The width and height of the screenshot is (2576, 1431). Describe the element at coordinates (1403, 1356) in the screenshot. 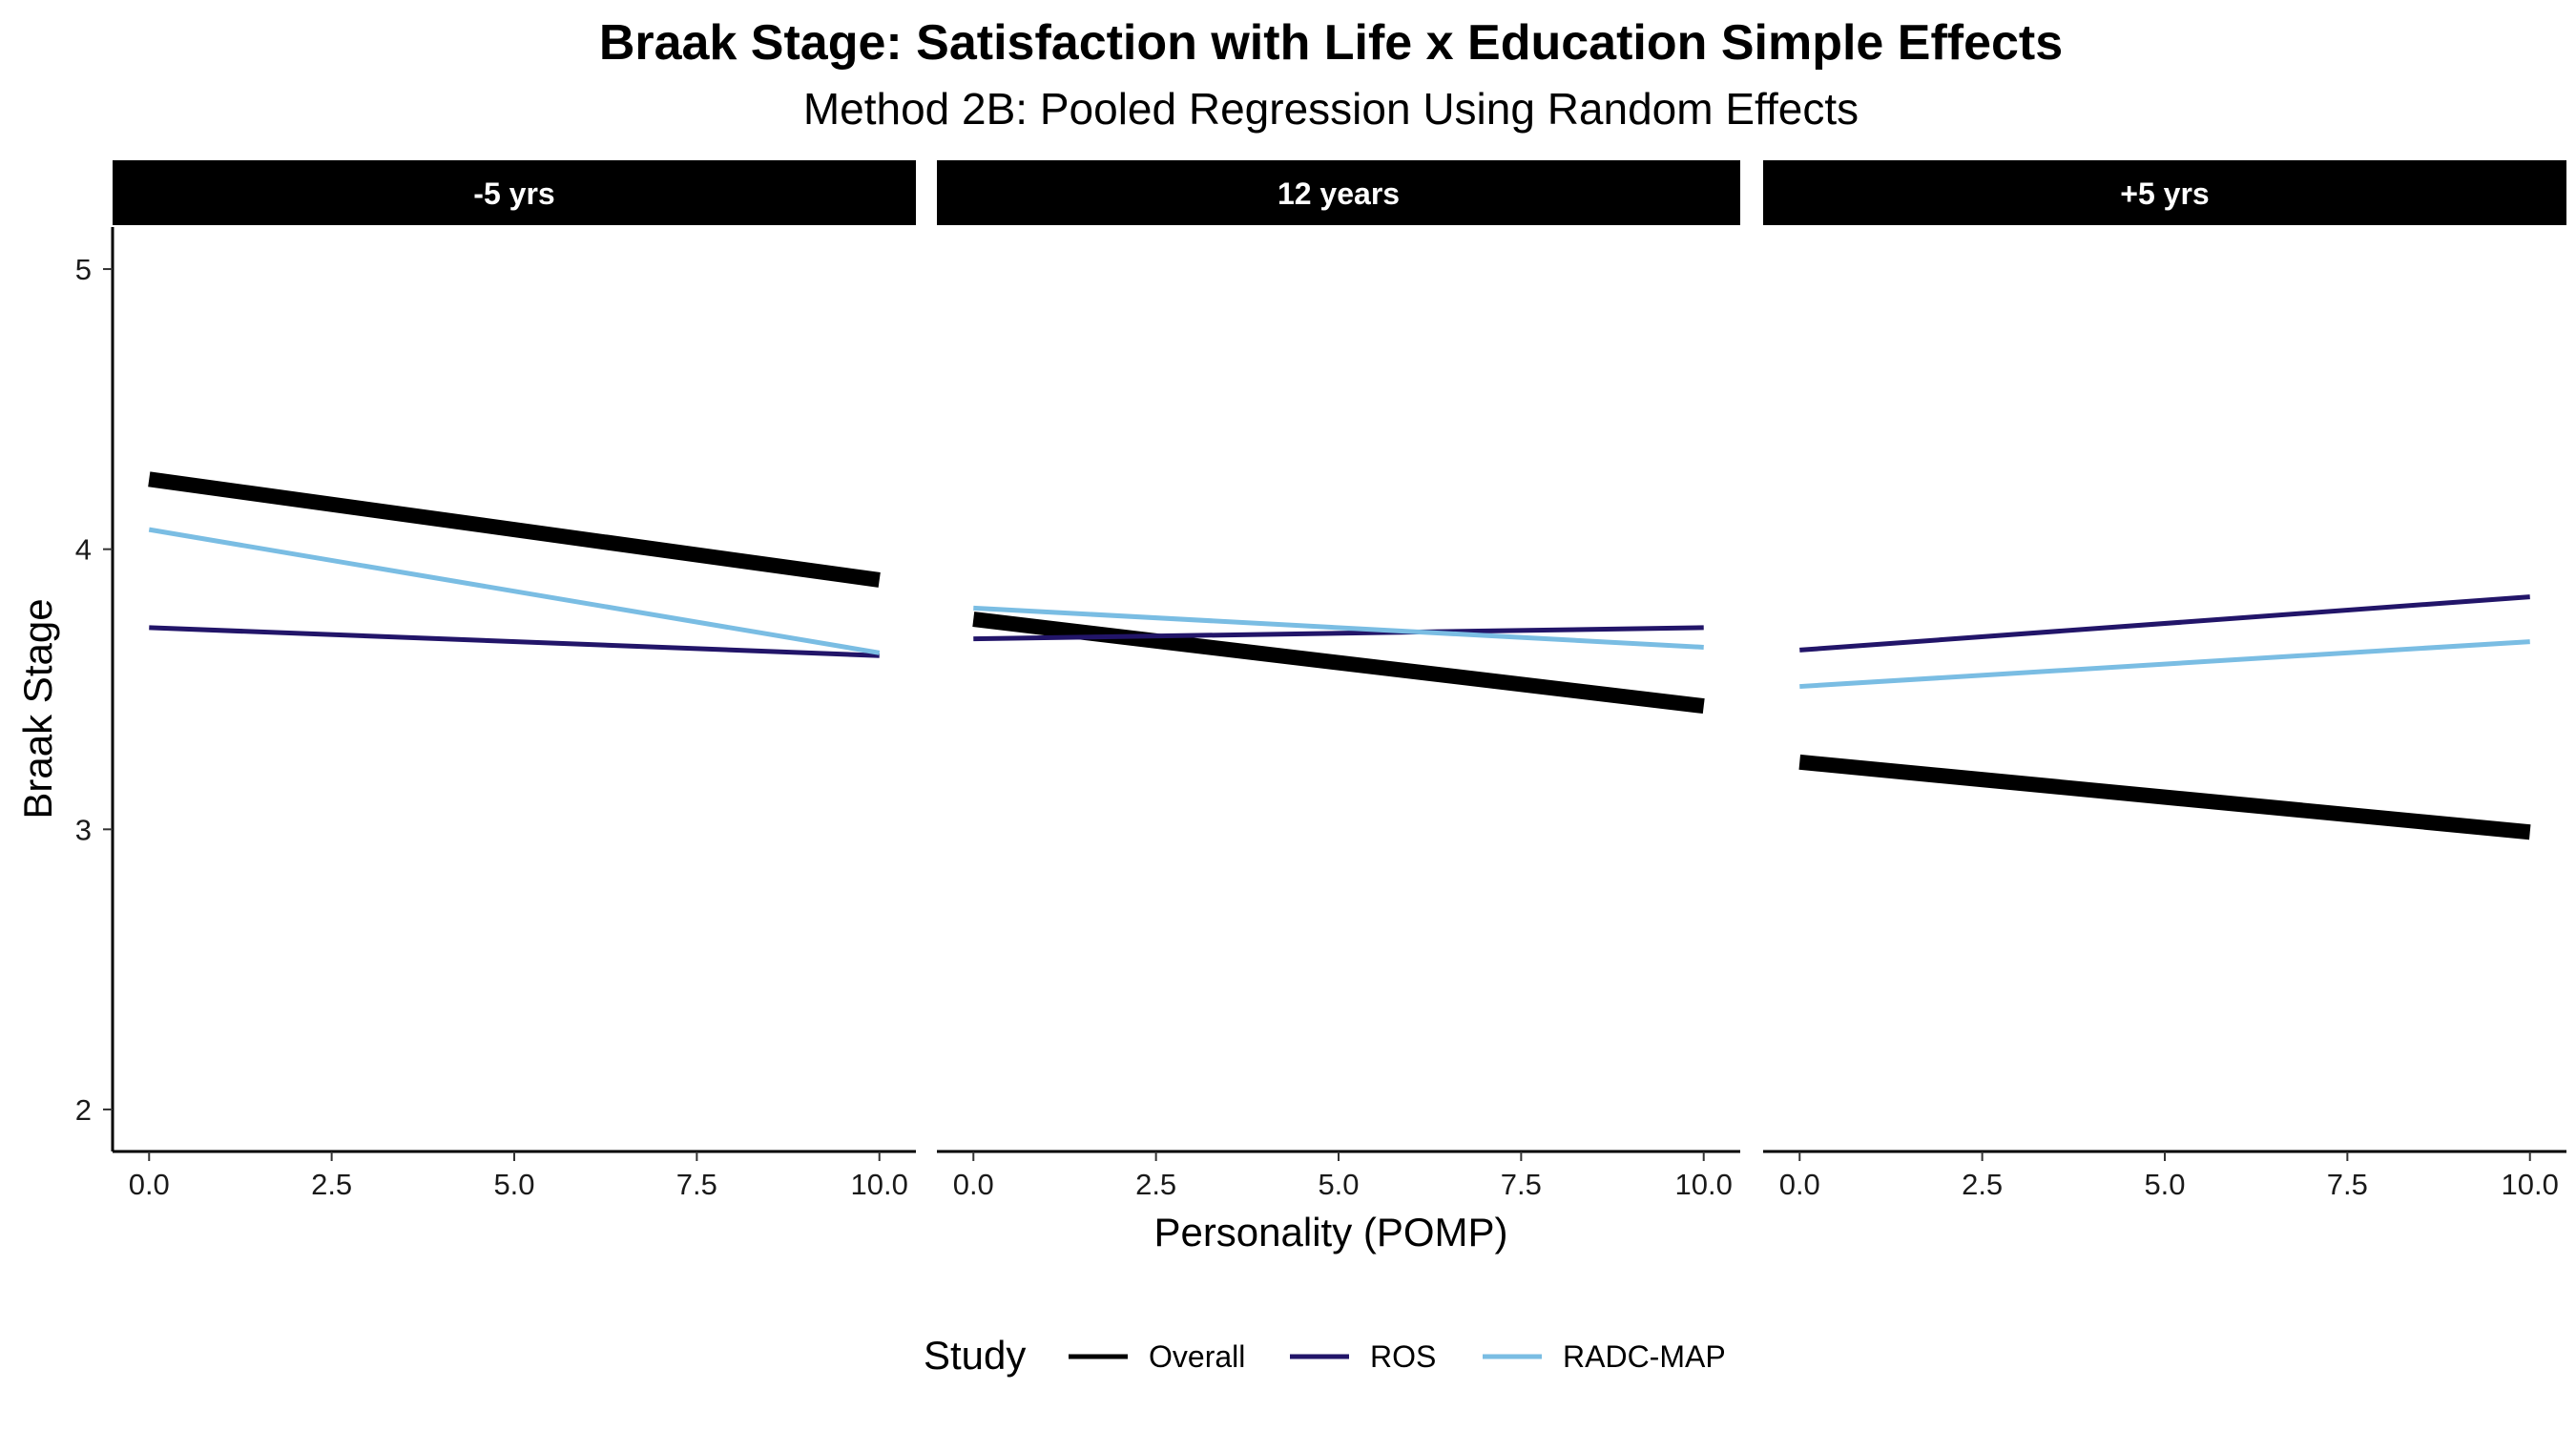

I see `legend-label-ros: ROS` at that location.